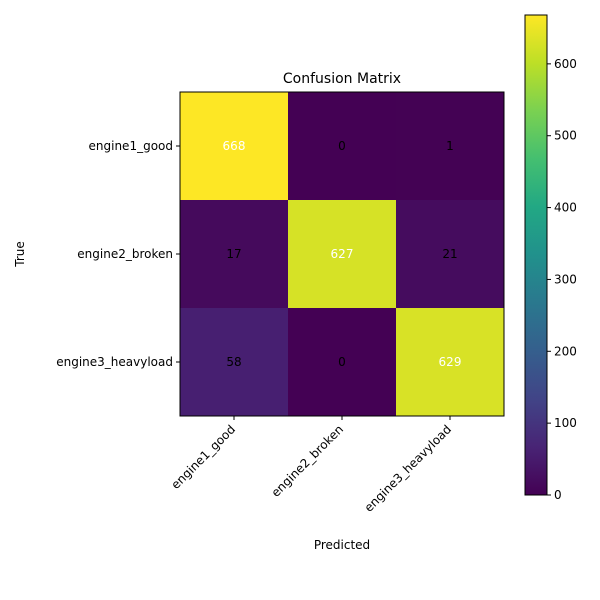 The image size is (600, 600). I want to click on colorbar-tick-label: 100, so click(565, 423).